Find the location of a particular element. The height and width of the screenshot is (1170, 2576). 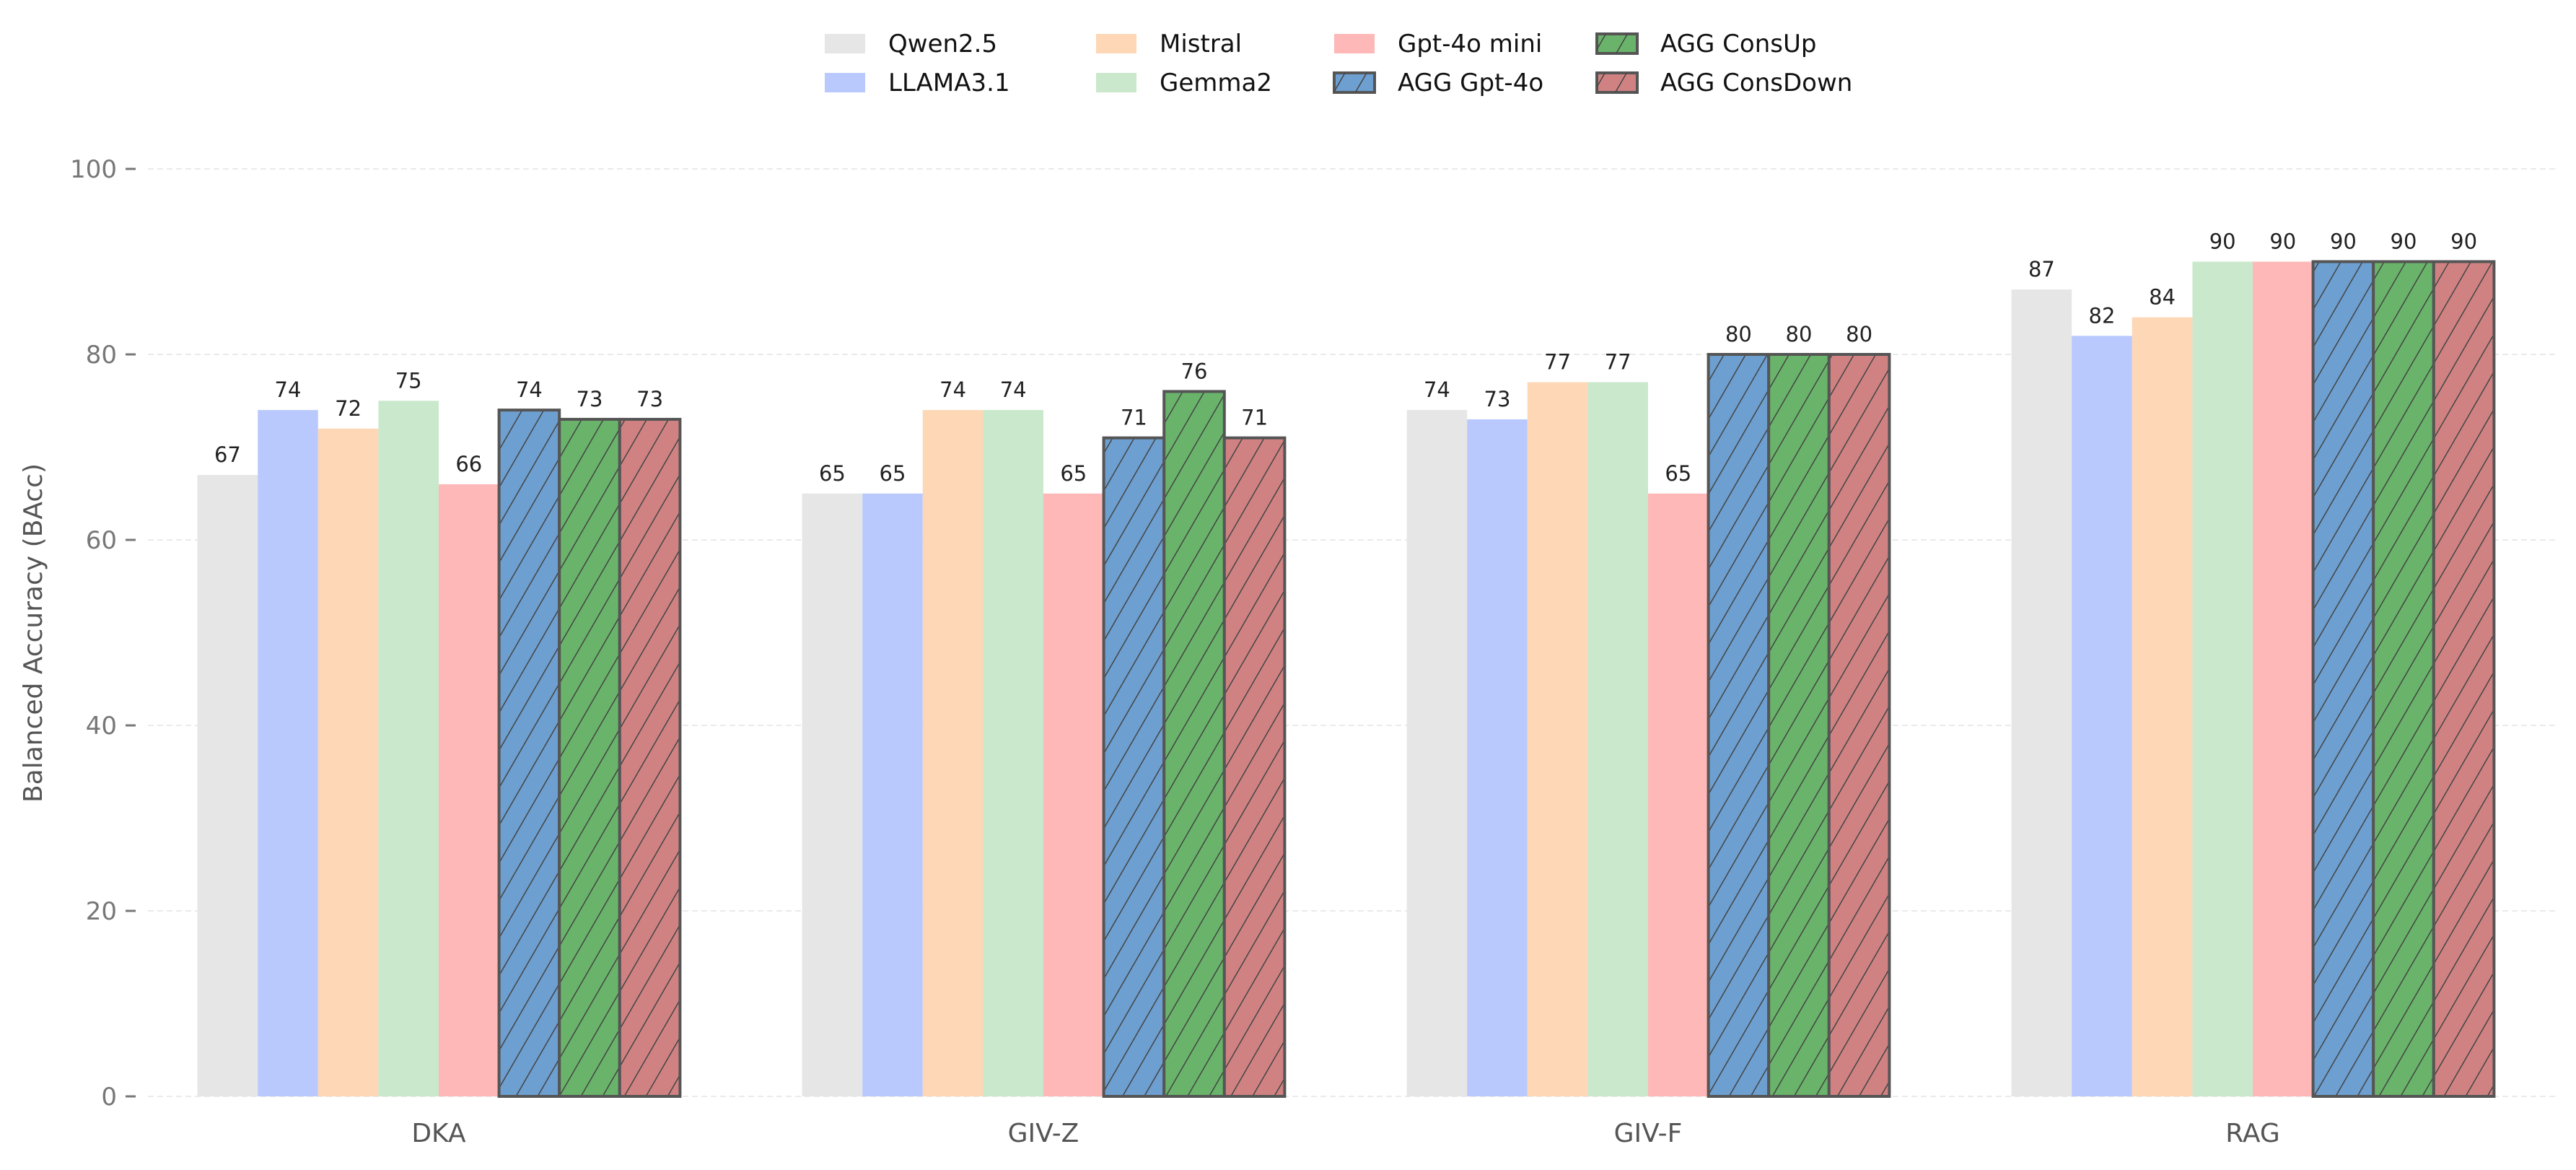

x-tick-label: GIV-Z is located at coordinates (1043, 1133).